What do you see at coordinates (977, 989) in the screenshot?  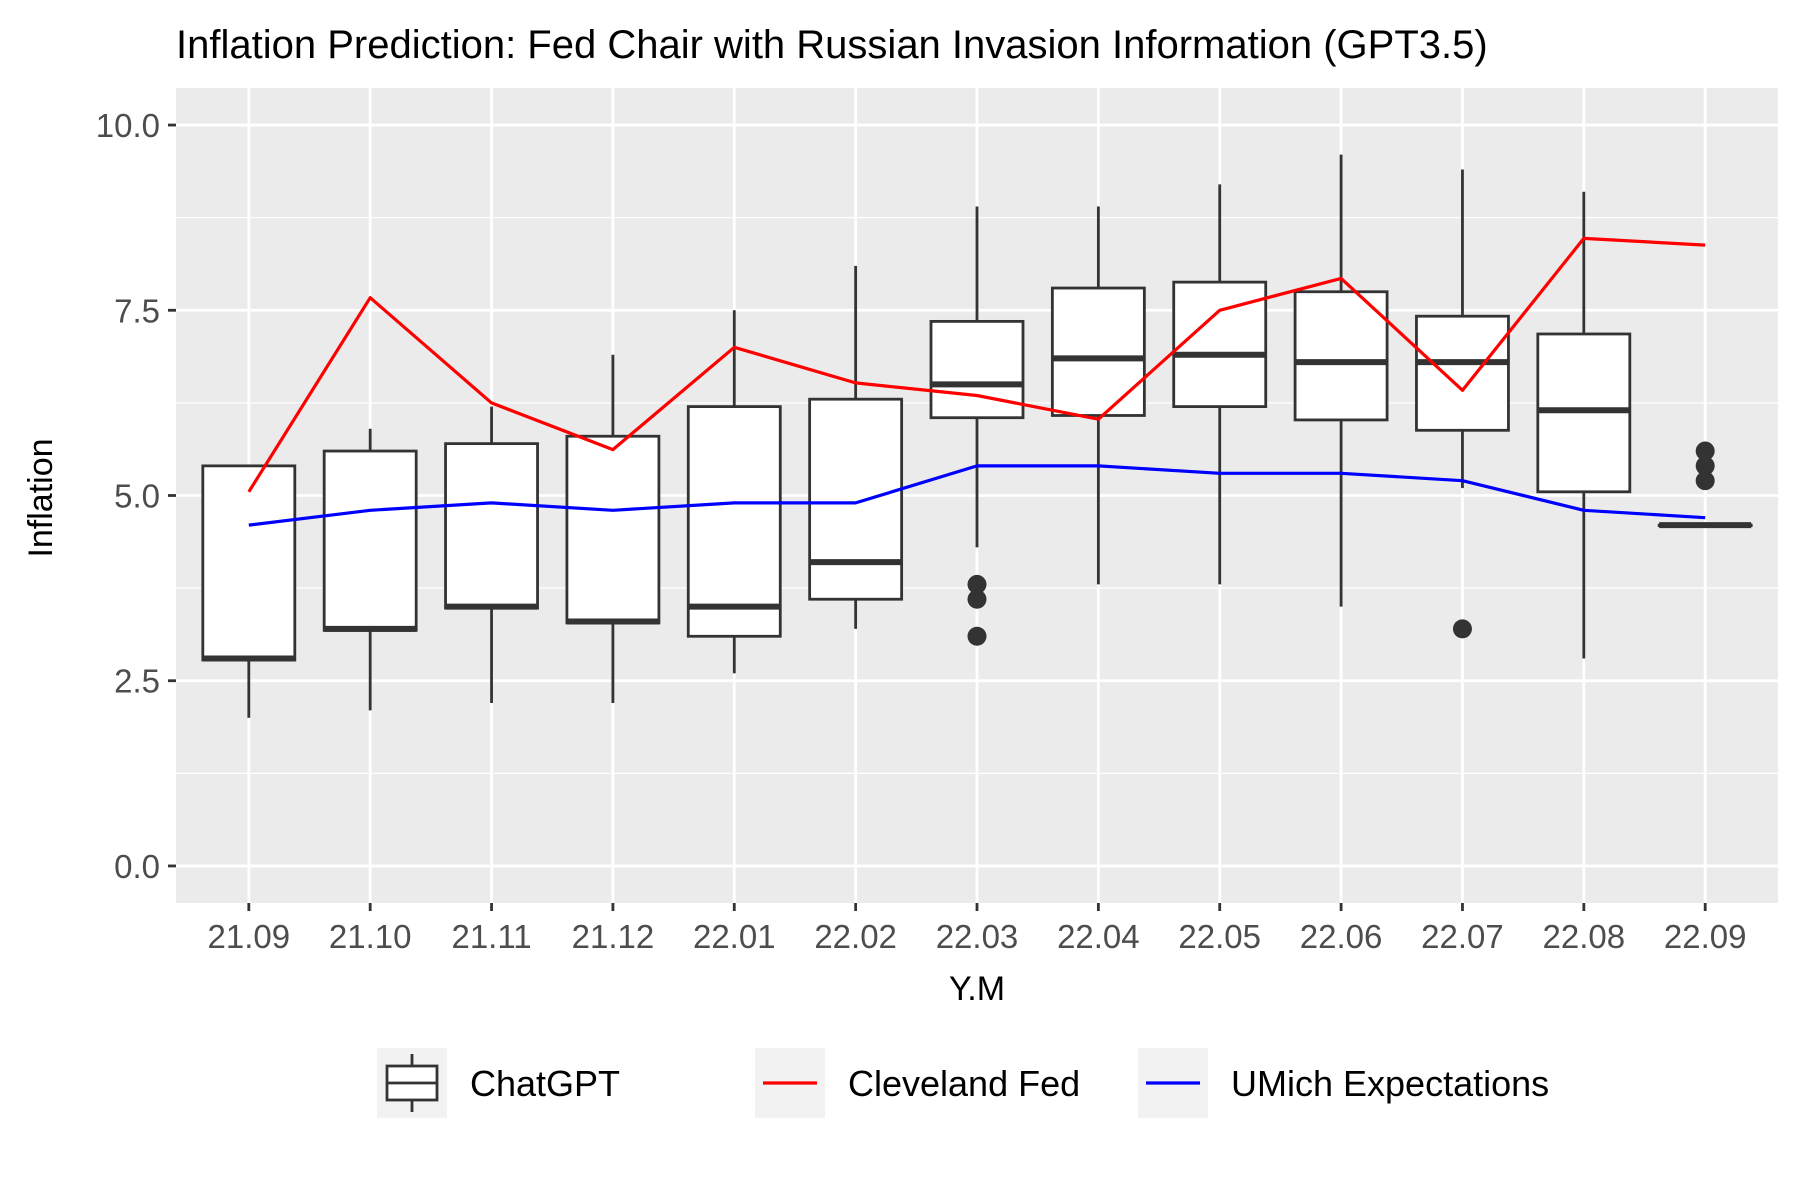 I see `x-axis-title: Y.M` at bounding box center [977, 989].